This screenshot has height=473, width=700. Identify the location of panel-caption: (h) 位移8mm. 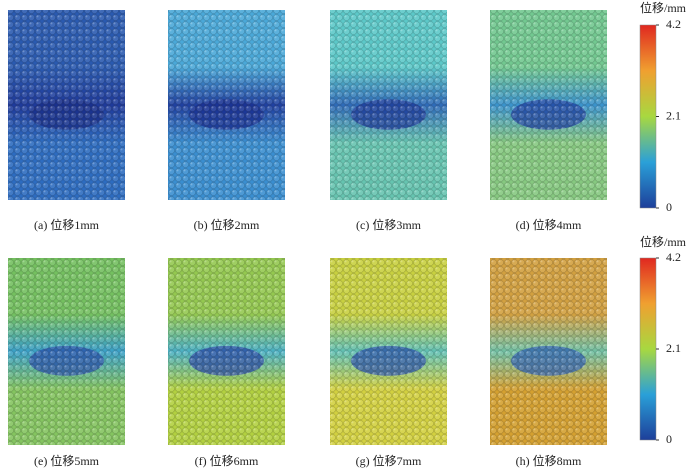
(549, 460).